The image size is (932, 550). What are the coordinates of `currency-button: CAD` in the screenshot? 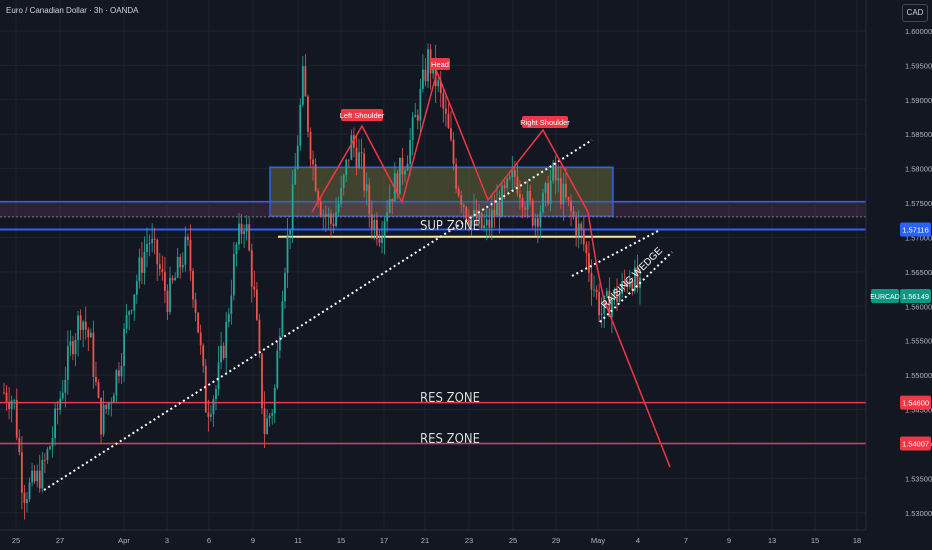 It's located at (915, 13).